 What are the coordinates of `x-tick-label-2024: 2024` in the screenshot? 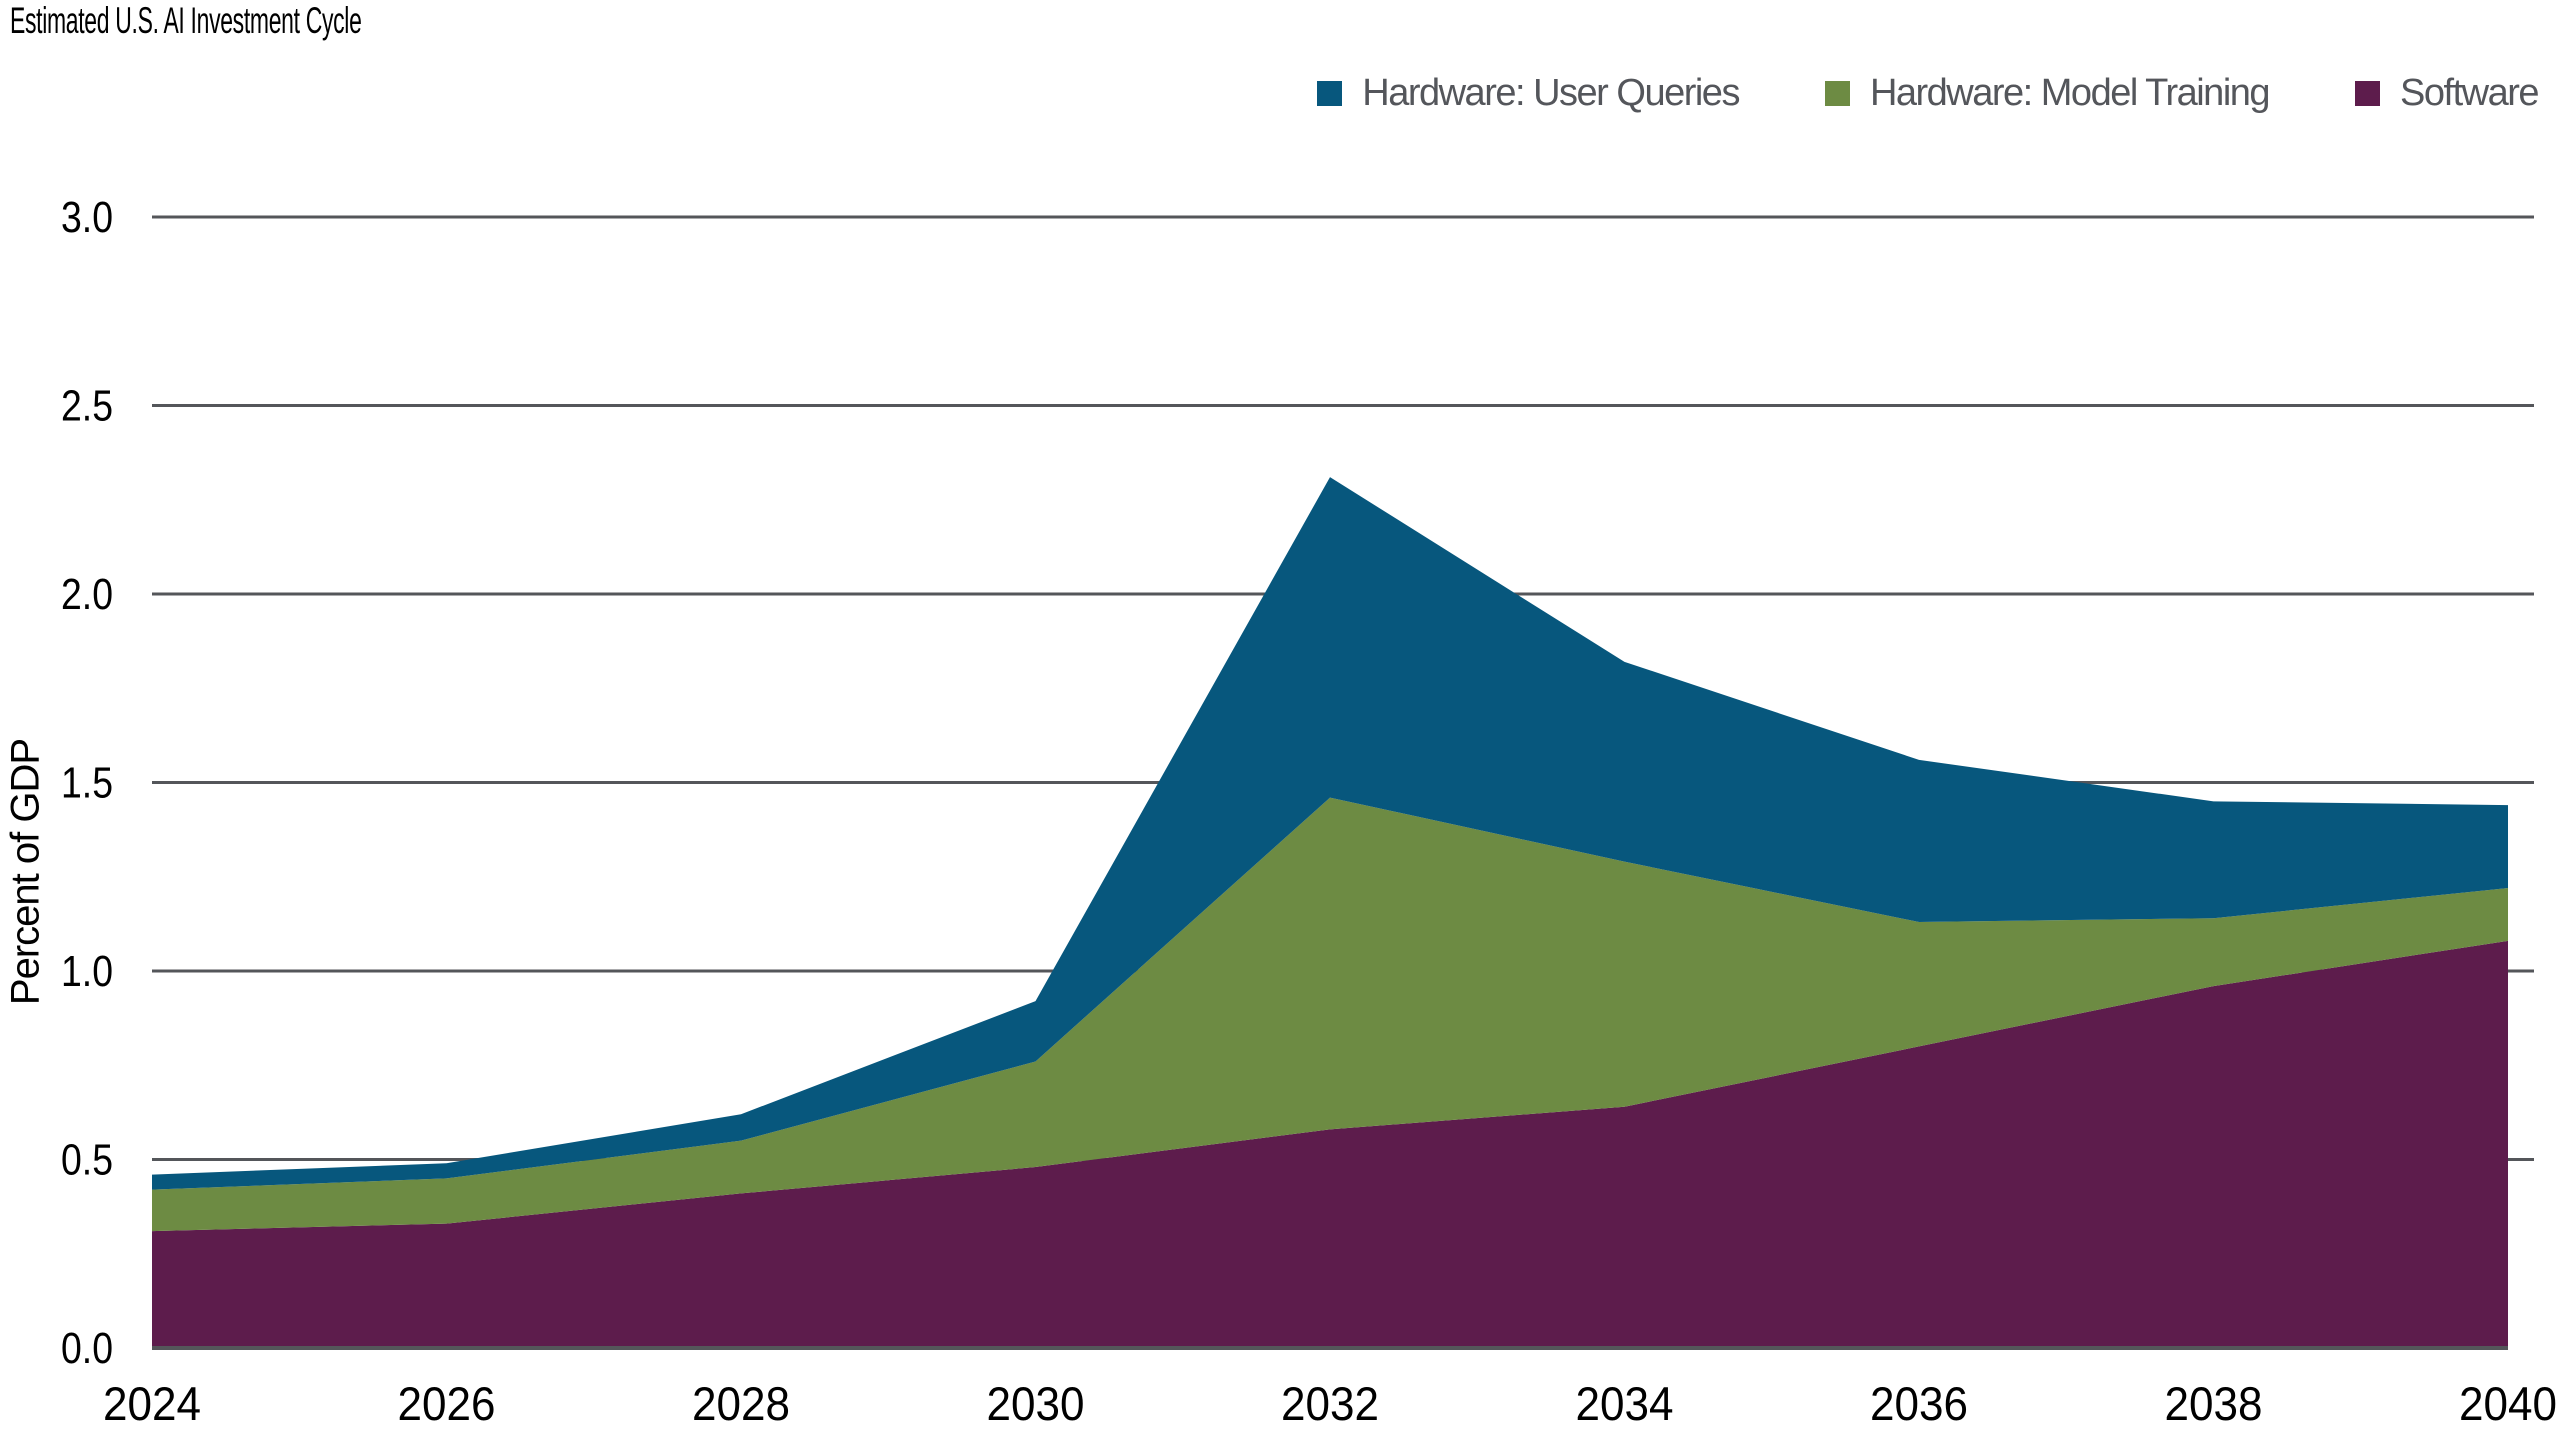 It's located at (152, 1403).